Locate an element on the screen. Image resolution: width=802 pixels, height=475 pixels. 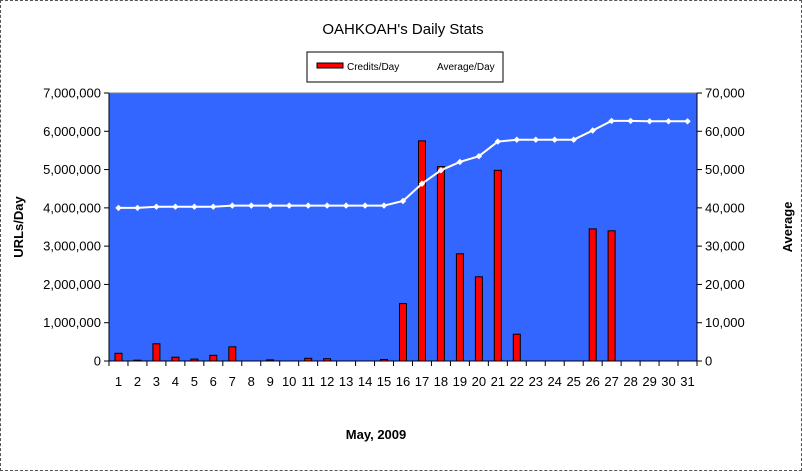
x-tick-label: 22 is located at coordinates (517, 381).